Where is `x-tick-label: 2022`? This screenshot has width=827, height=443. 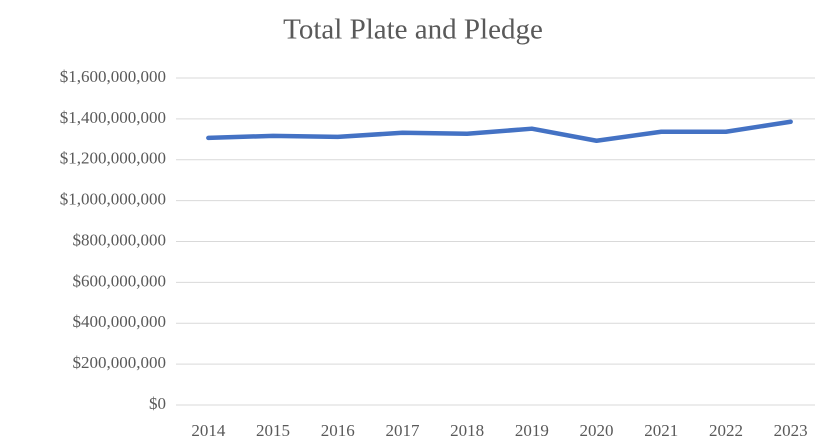
x-tick-label: 2022 is located at coordinates (726, 430).